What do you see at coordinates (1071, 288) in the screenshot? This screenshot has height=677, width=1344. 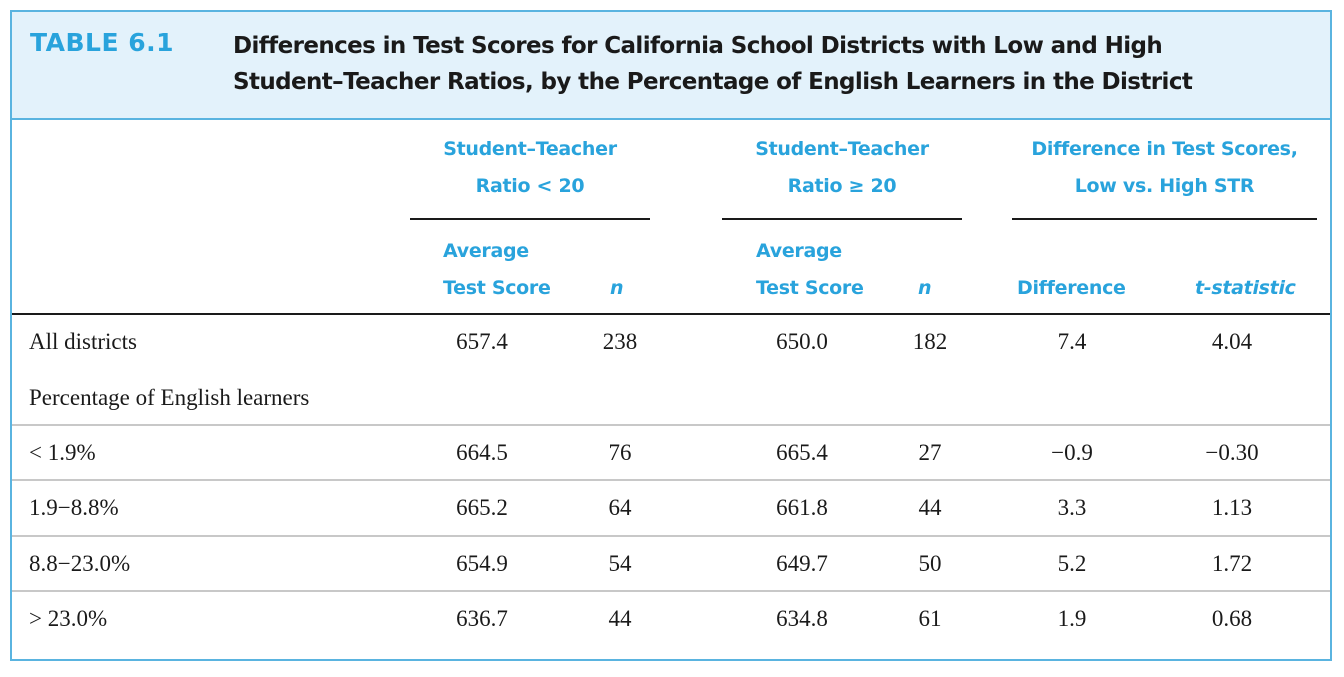 I see `subheader-difference: Difference` at bounding box center [1071, 288].